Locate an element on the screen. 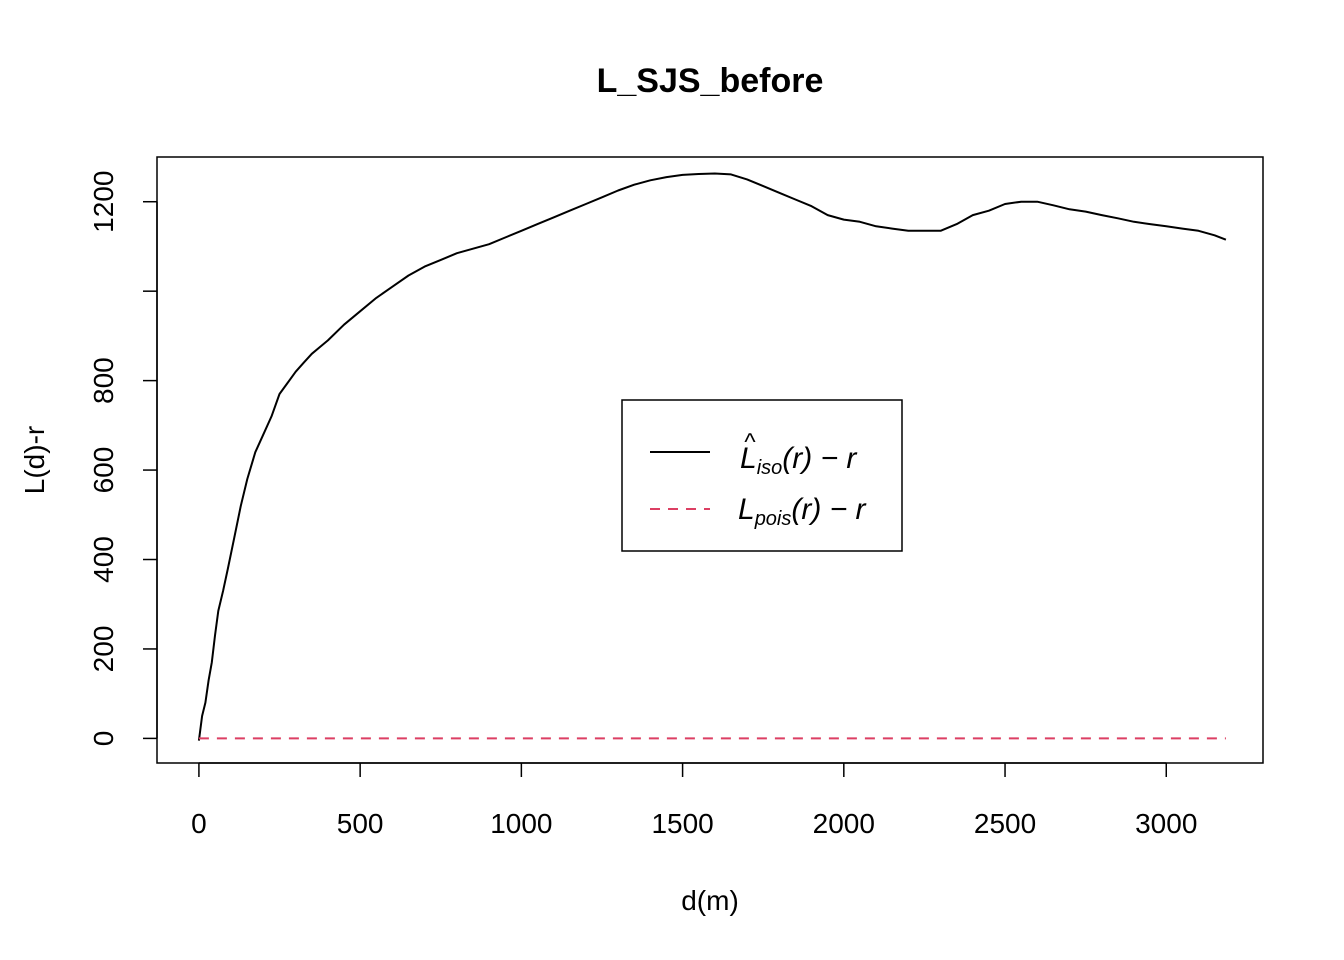  y-axis-label: L(d)-r is located at coordinates (34, 460).